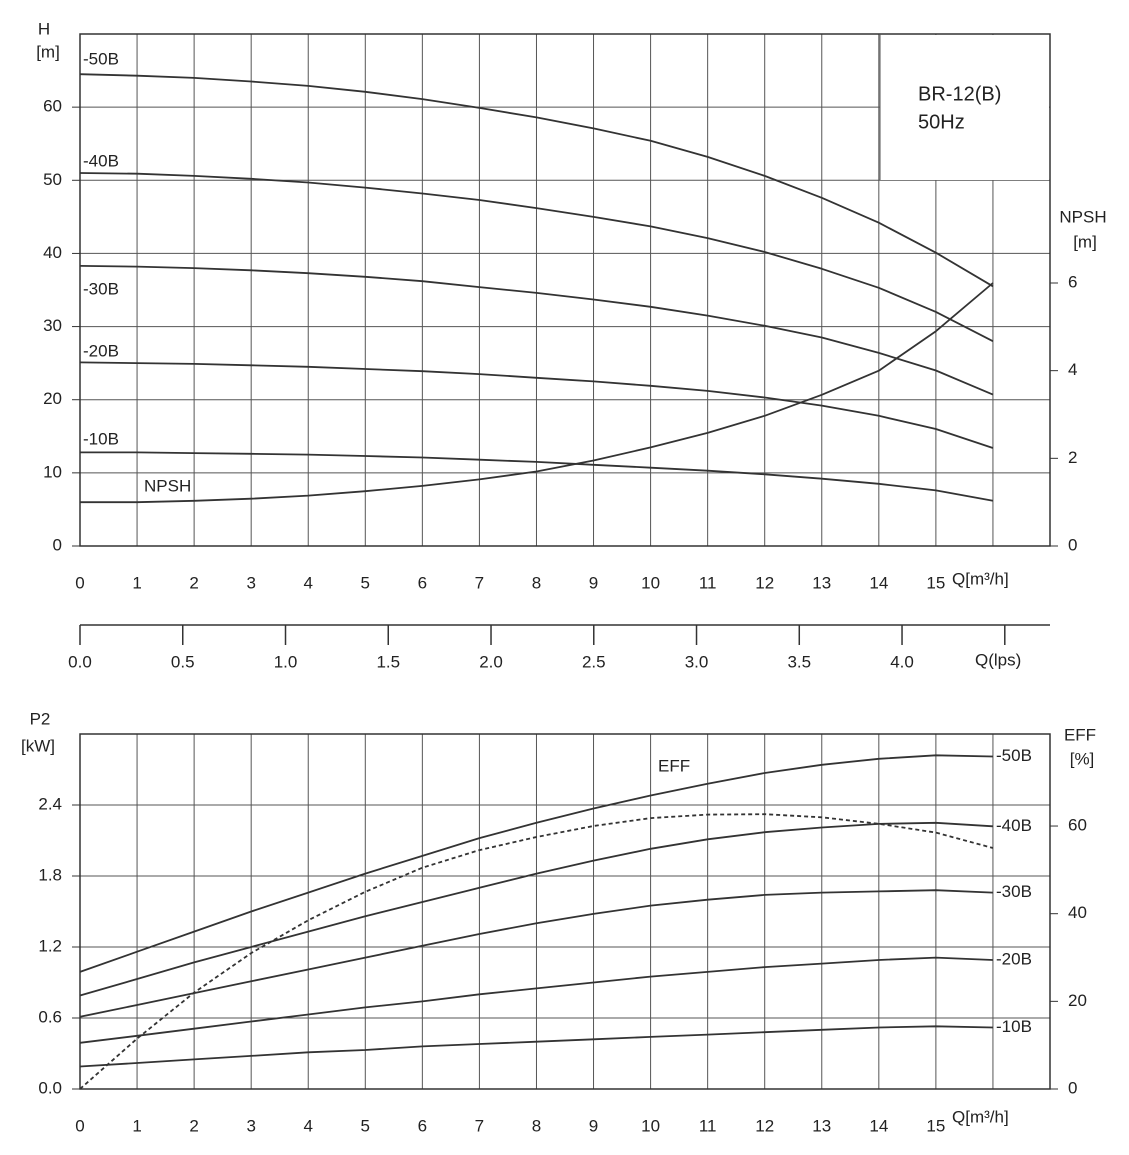  I want to click on y2-tick-label: 6, so click(1072, 281).